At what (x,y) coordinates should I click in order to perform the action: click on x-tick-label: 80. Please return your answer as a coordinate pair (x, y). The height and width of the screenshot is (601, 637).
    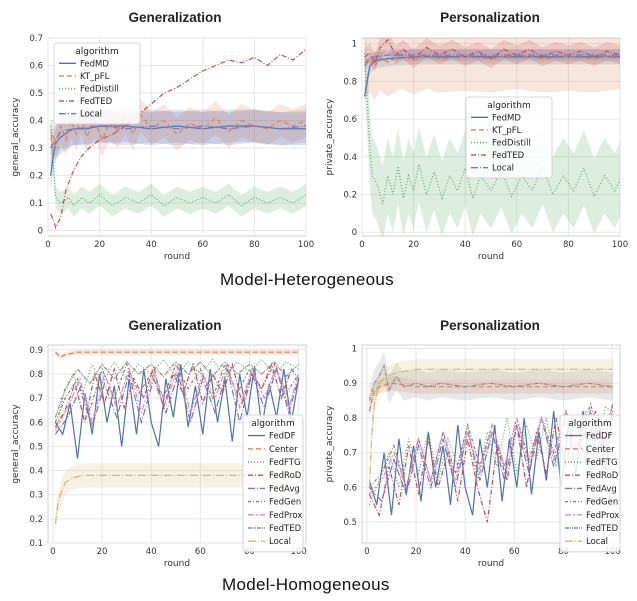
    Looking at the image, I should click on (568, 245).